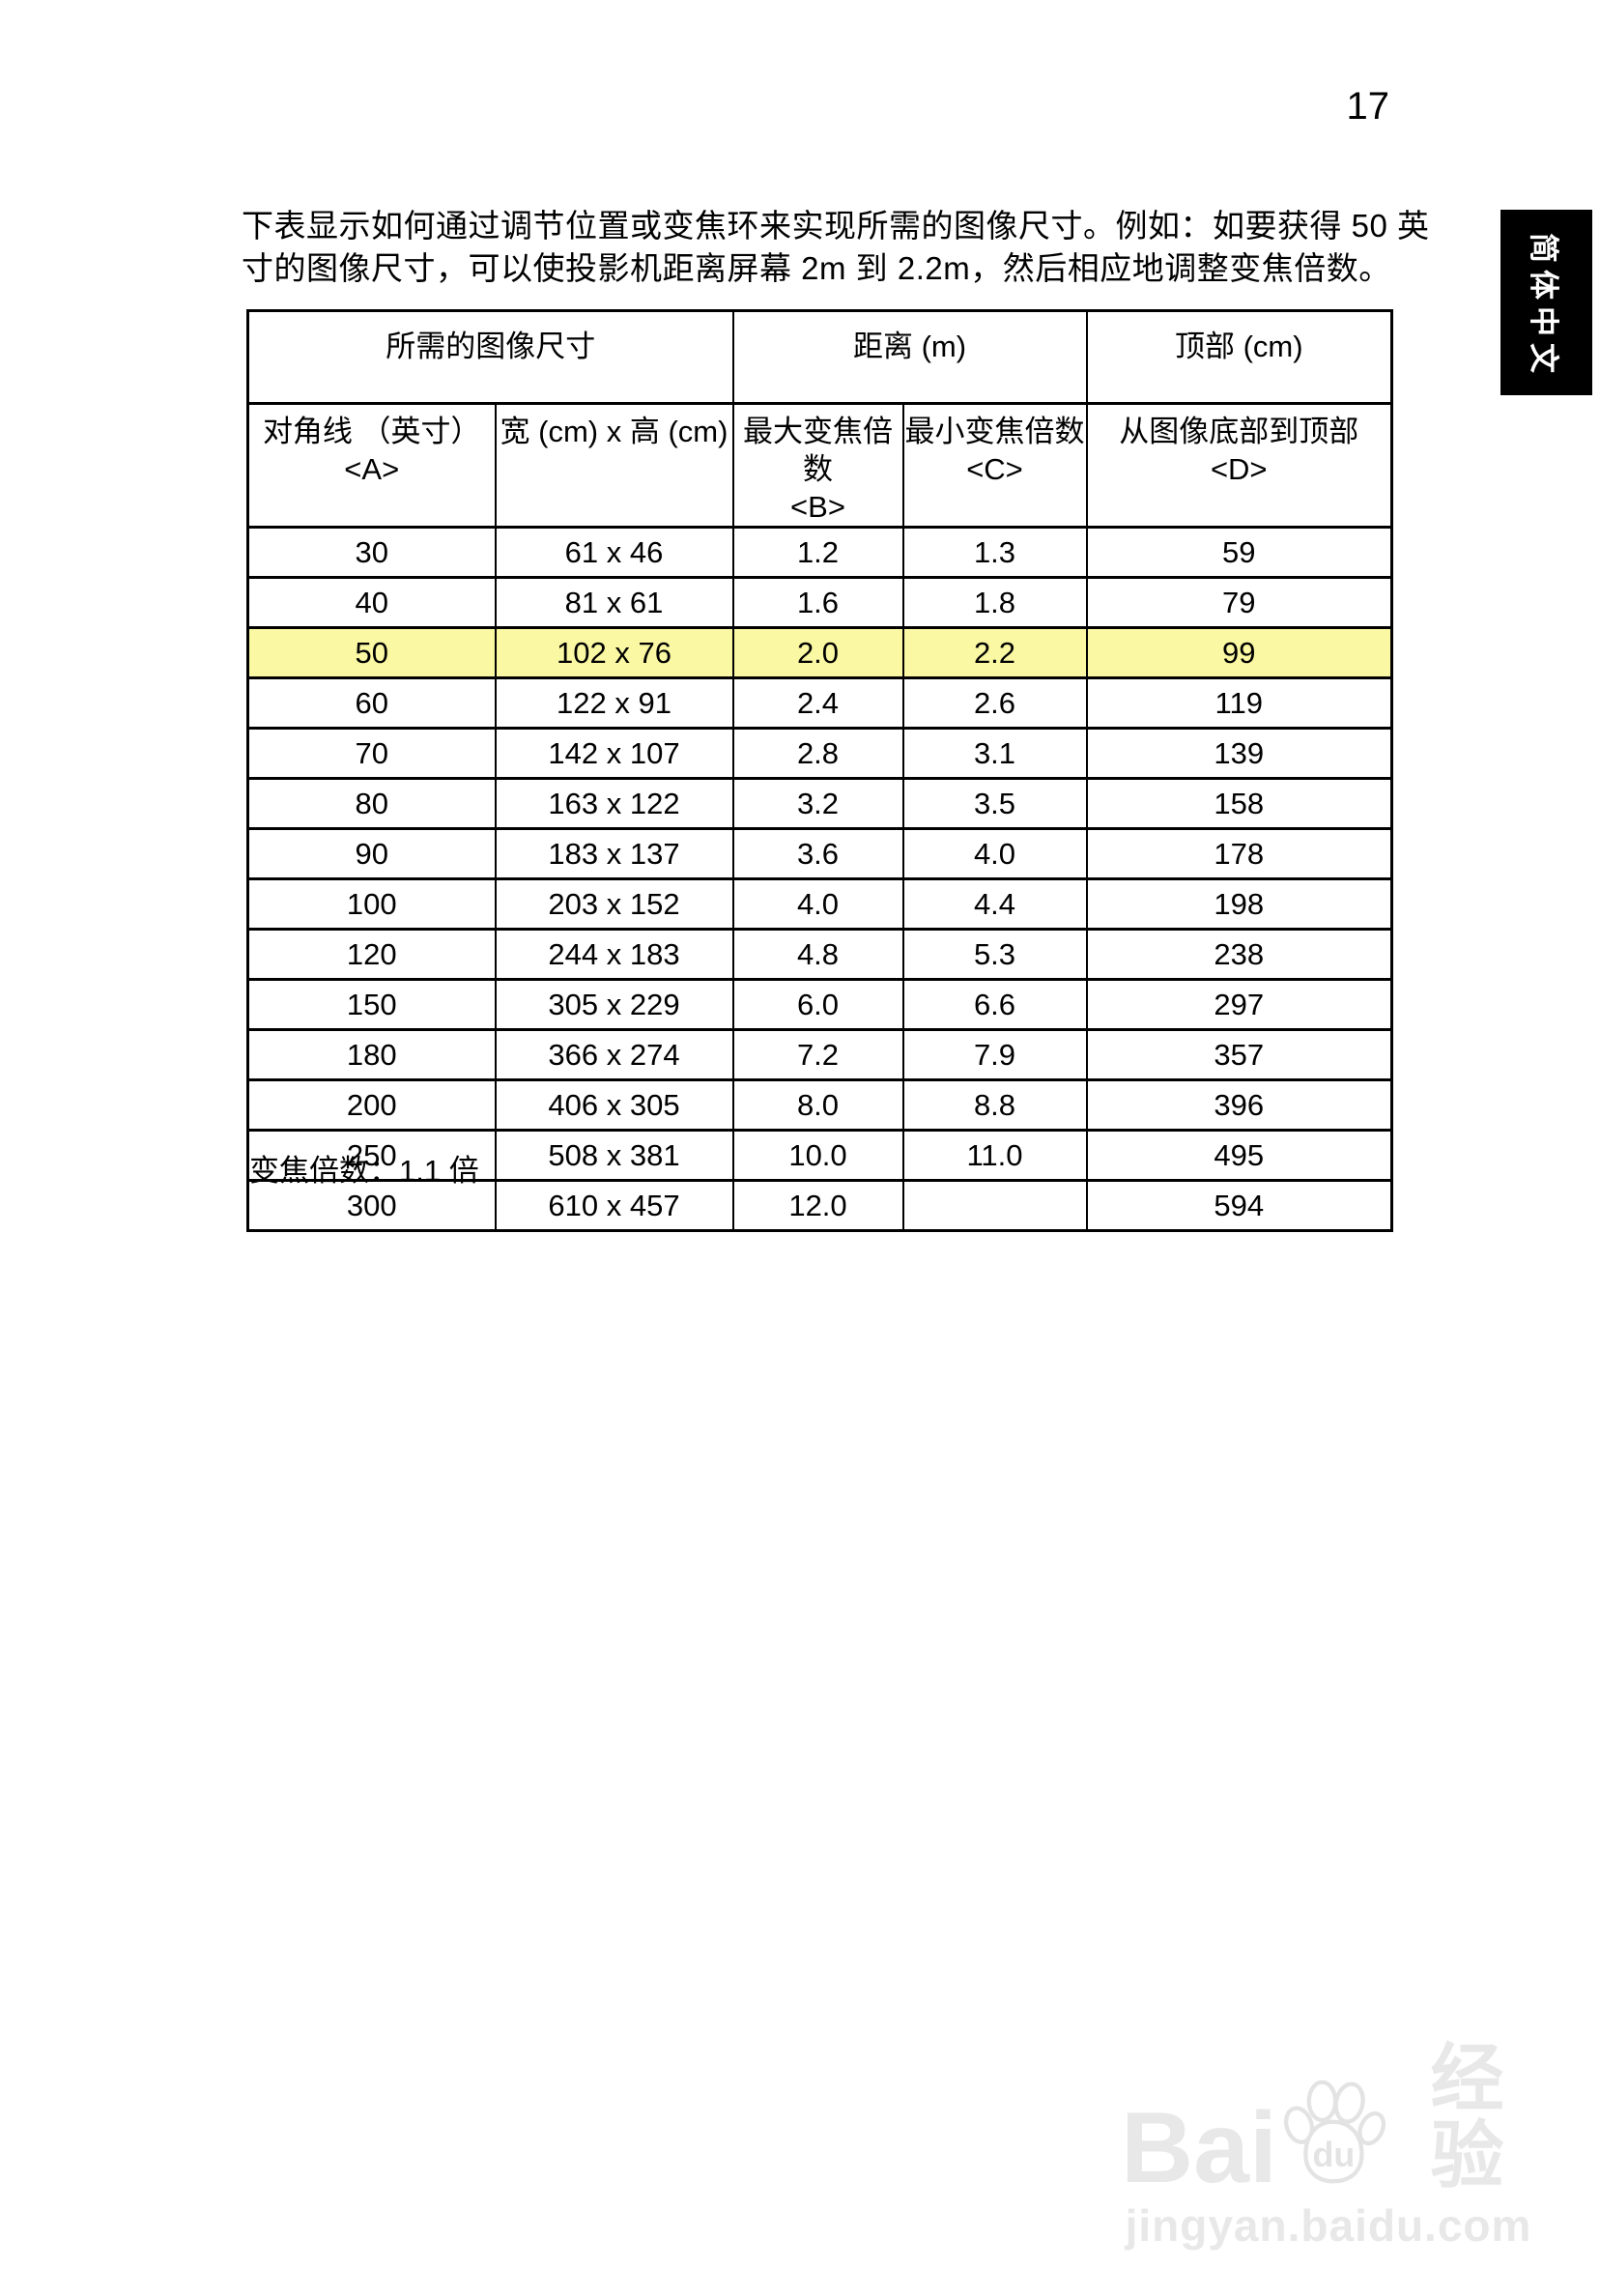  I want to click on table-cell: 3.6, so click(817, 853).